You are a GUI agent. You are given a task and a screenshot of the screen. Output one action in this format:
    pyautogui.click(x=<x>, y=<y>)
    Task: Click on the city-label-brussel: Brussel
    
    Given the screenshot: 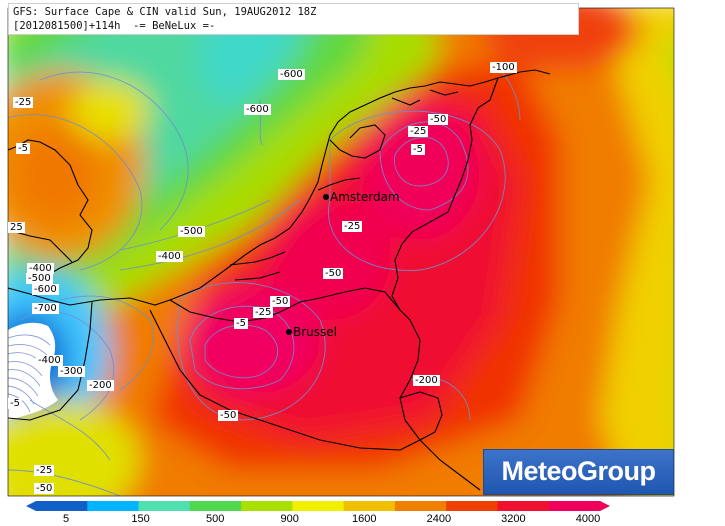 What is the action you would take?
    pyautogui.click(x=315, y=332)
    